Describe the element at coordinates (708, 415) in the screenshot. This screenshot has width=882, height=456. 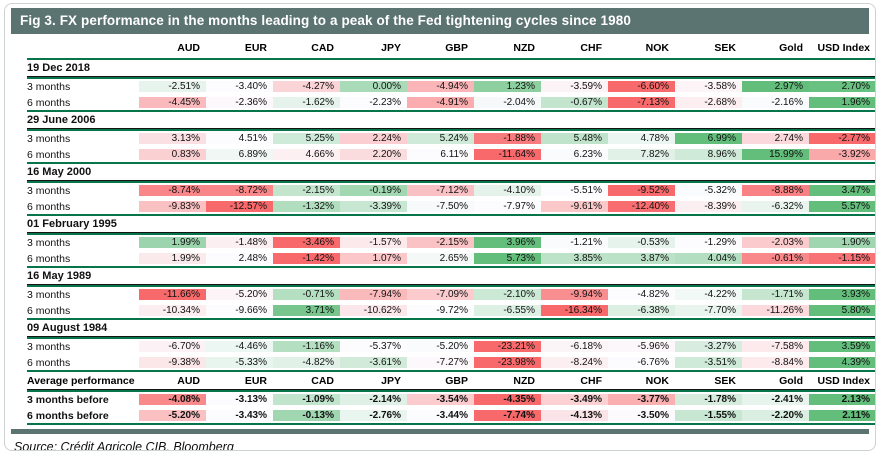
I see `value-cell-sek: -1.55%` at that location.